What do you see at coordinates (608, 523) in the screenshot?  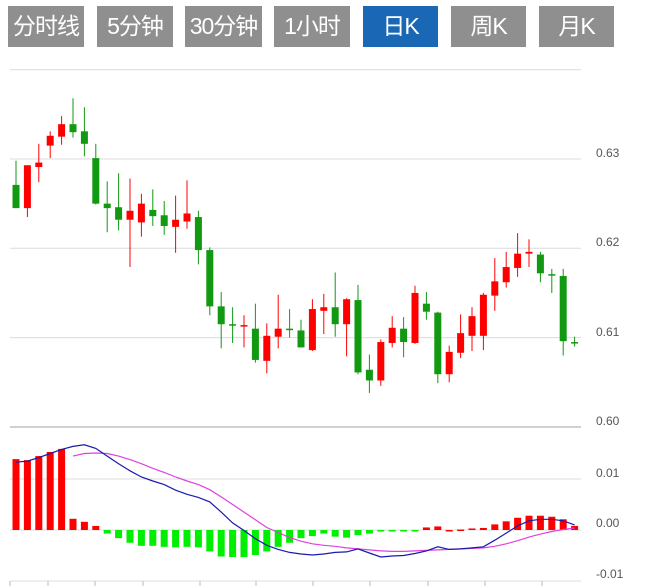 I see `macd-tick-label: 0.00` at bounding box center [608, 523].